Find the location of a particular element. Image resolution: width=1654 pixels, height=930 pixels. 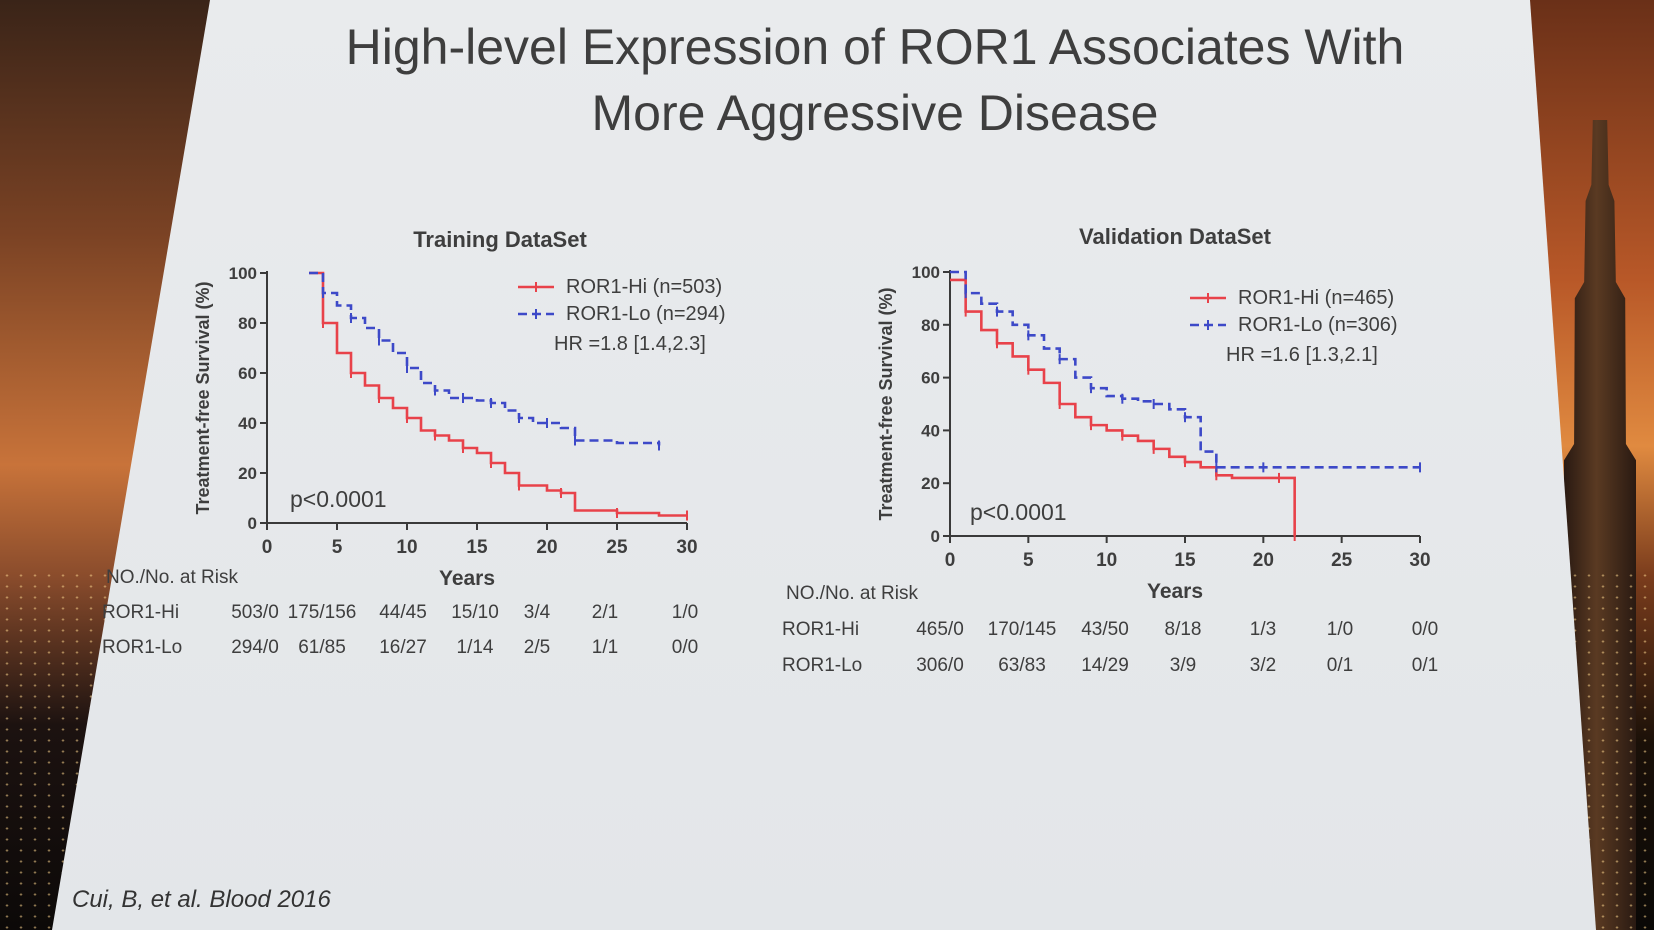

chart-title: Training DataSet is located at coordinates (500, 239).